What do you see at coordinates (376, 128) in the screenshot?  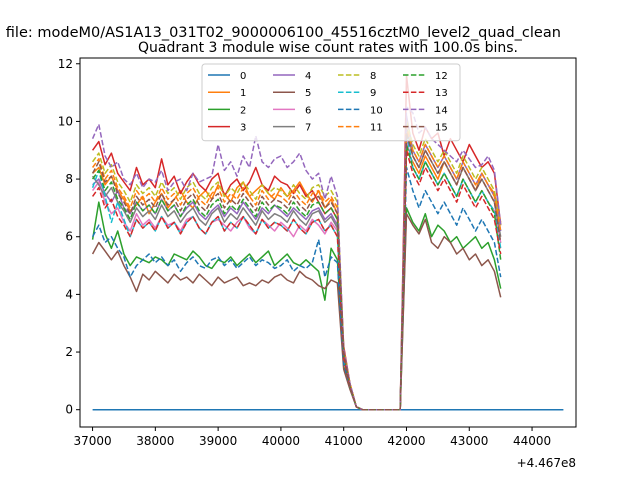 I see `legend-label: 11` at bounding box center [376, 128].